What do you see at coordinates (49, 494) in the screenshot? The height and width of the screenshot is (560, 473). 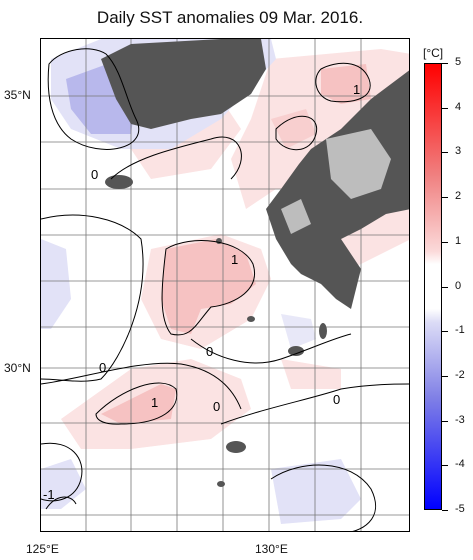 I see `contour-label: -1` at bounding box center [49, 494].